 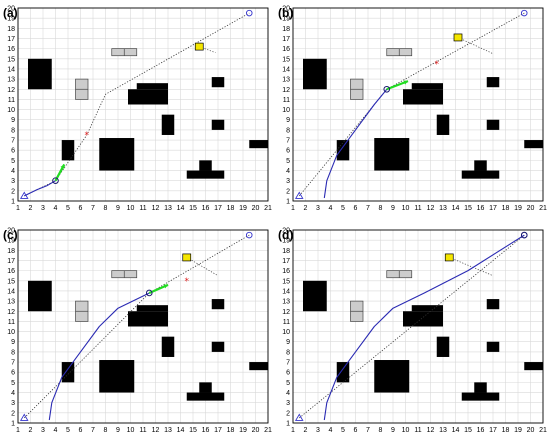 I want to click on panel-label: (c), so click(x=10, y=235).